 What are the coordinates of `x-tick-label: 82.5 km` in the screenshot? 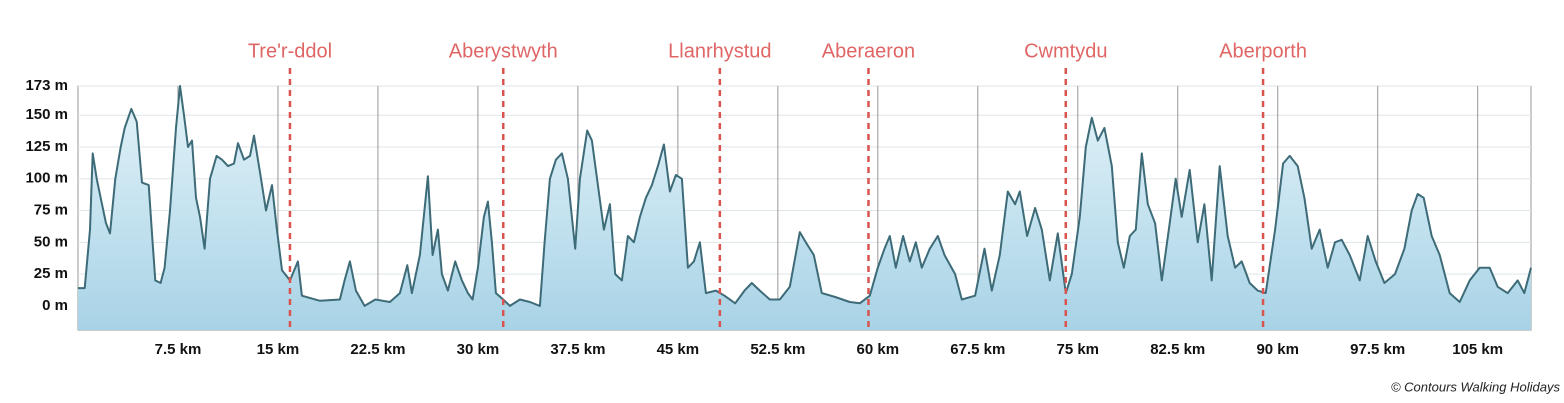 It's located at (1177, 349).